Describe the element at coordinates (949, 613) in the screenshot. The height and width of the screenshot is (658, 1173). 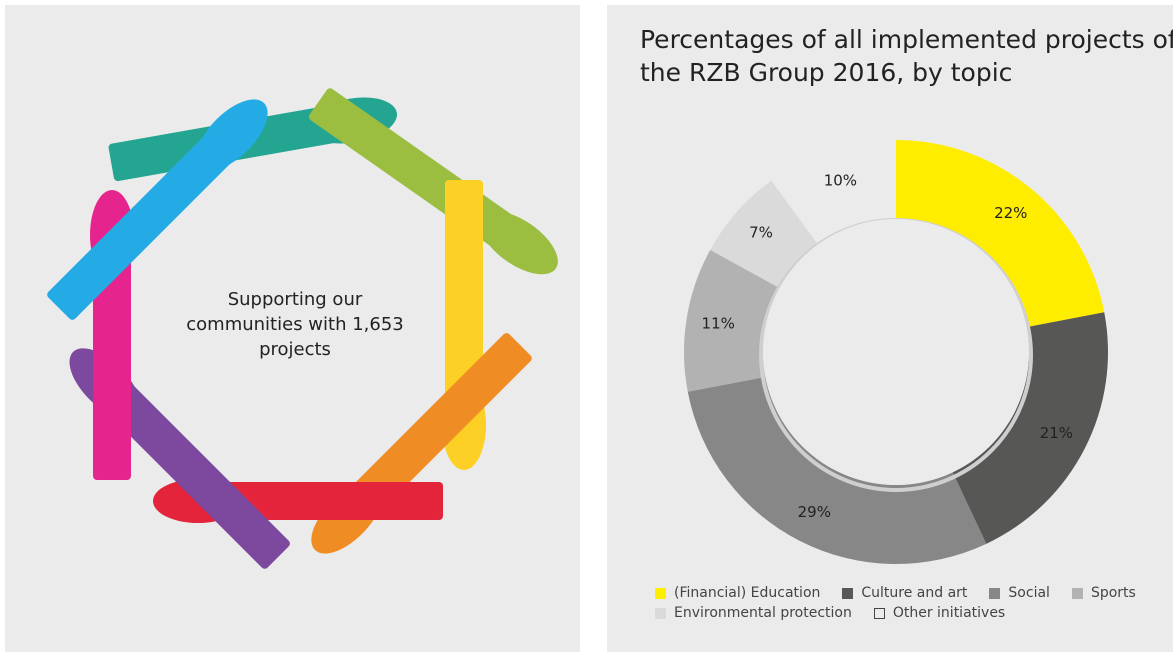
I see `legend-label: Other initiatives` at that location.